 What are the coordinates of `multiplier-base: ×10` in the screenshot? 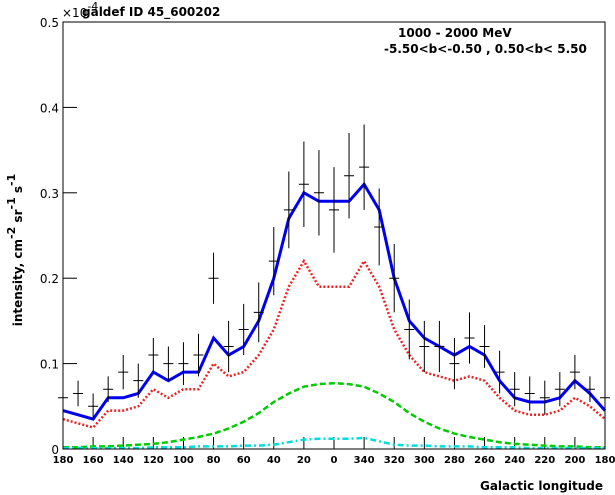 It's located at (74, 13).